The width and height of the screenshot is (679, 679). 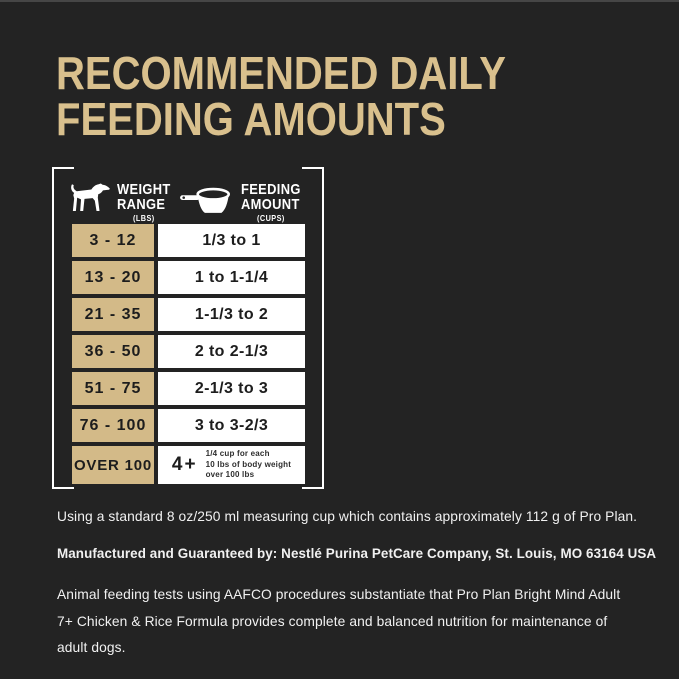 What do you see at coordinates (144, 218) in the screenshot?
I see `weight-header-unit: (LBS)` at bounding box center [144, 218].